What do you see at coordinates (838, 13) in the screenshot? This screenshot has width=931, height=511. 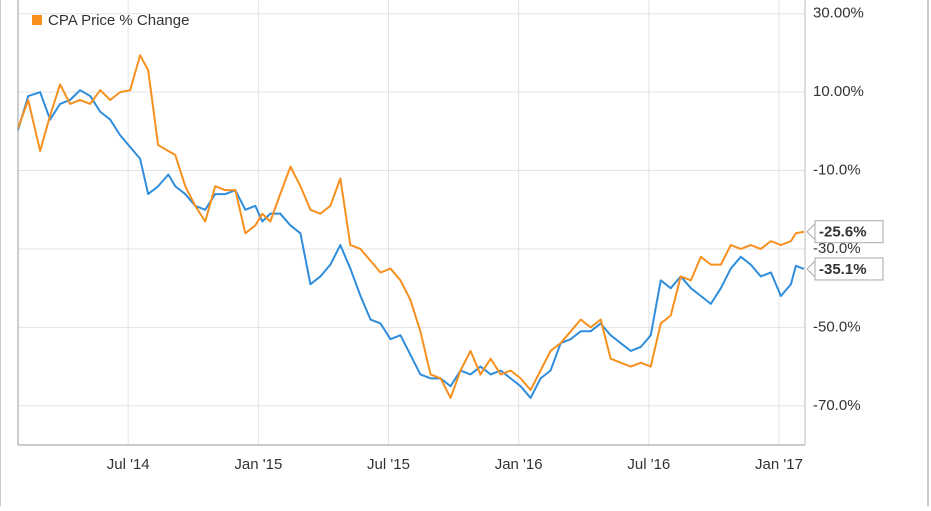 I see `y-tick-label: 30.00%` at bounding box center [838, 13].